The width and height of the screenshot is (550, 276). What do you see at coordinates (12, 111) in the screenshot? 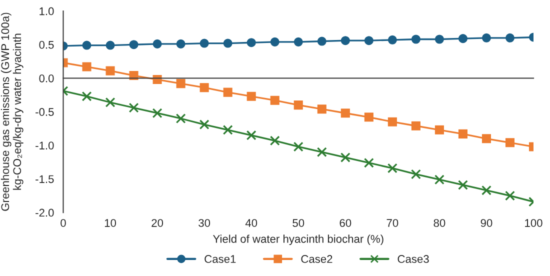
I see `y-axis-title: Greenhouse gas emissions (GWP 100a) kg-CO₂eq/kg-dry water hyacinth` at bounding box center [12, 111].